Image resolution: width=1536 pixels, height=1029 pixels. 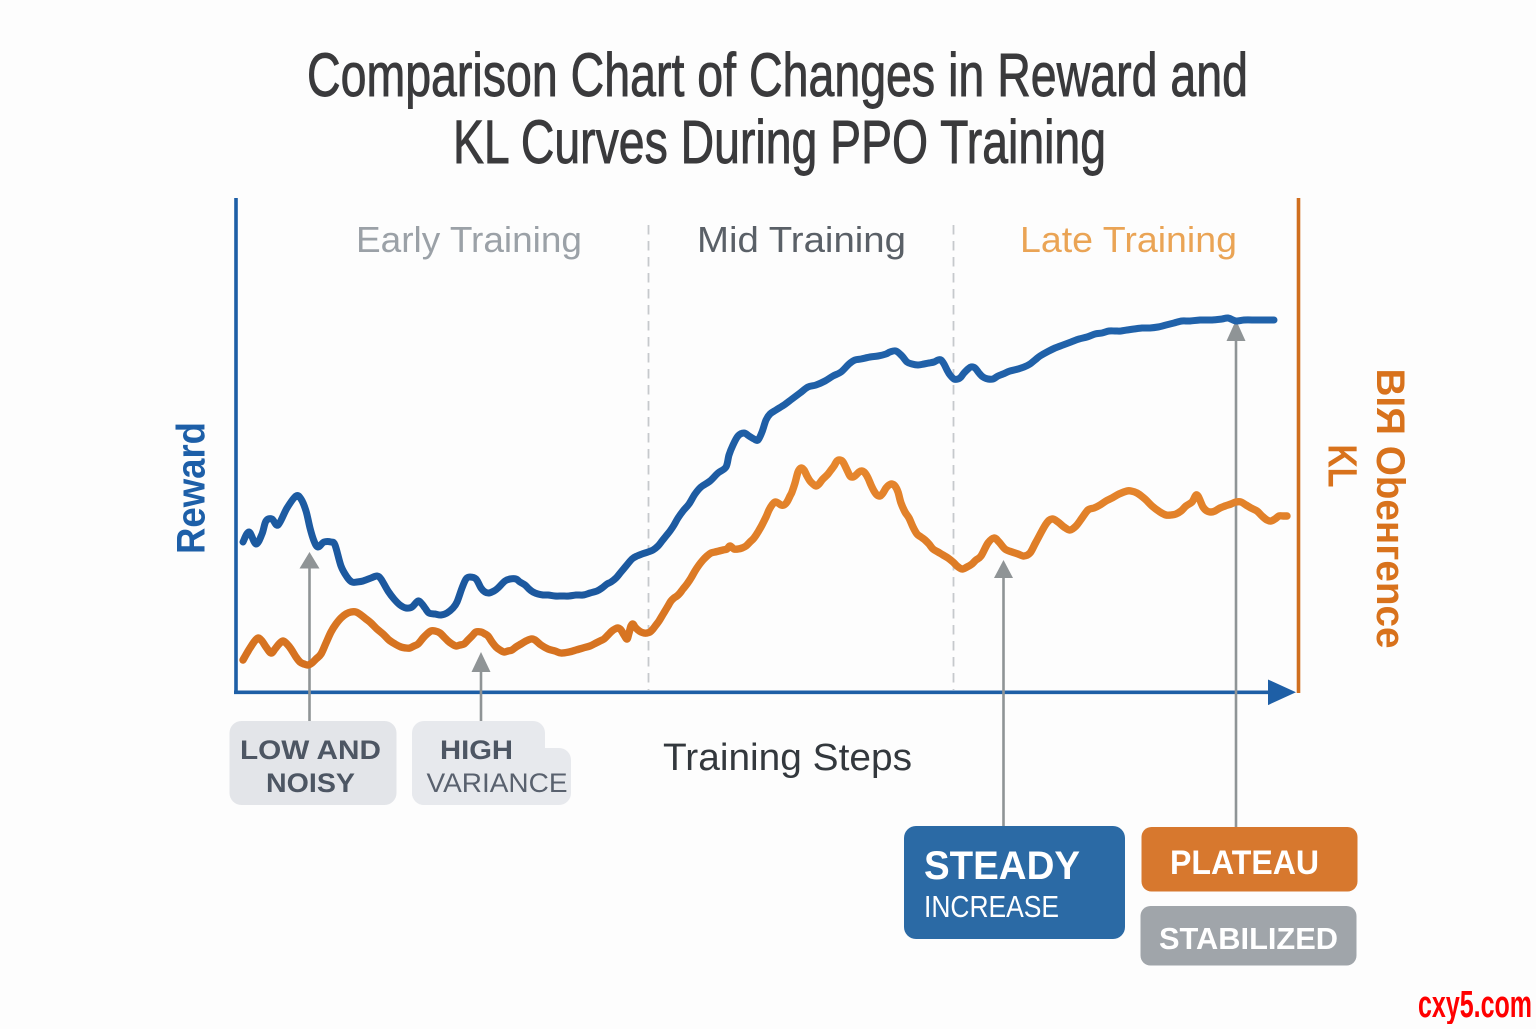 I want to click on svg-text: VARIANCE, so click(x=497, y=783).